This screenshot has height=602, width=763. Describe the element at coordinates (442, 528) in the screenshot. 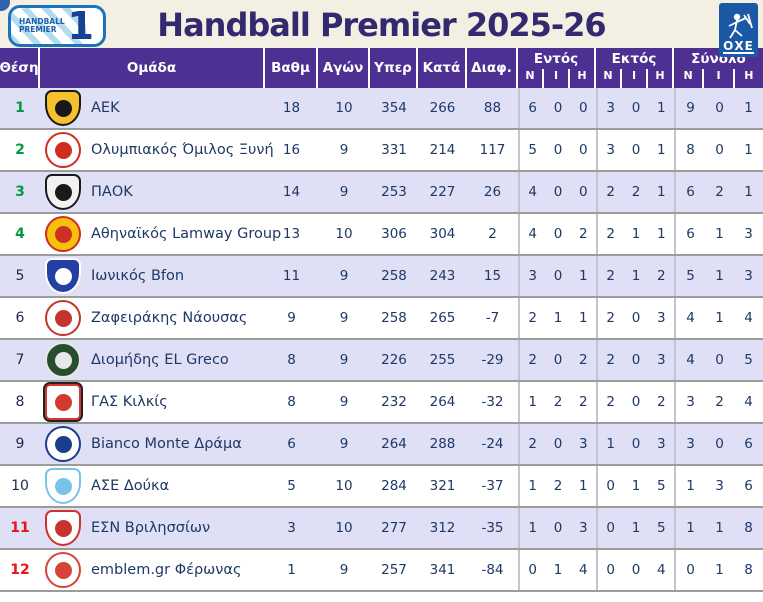

I see `goals-against-cell: 312` at that location.